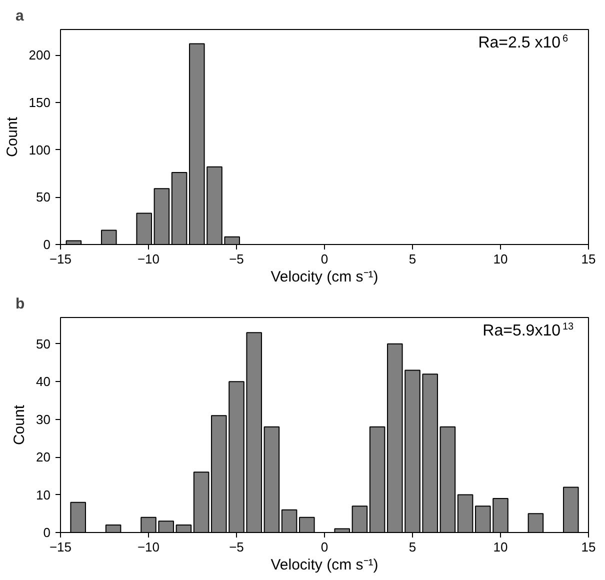 The width and height of the screenshot is (605, 580). What do you see at coordinates (43, 457) in the screenshot?
I see `y-tick-label: 20` at bounding box center [43, 457].